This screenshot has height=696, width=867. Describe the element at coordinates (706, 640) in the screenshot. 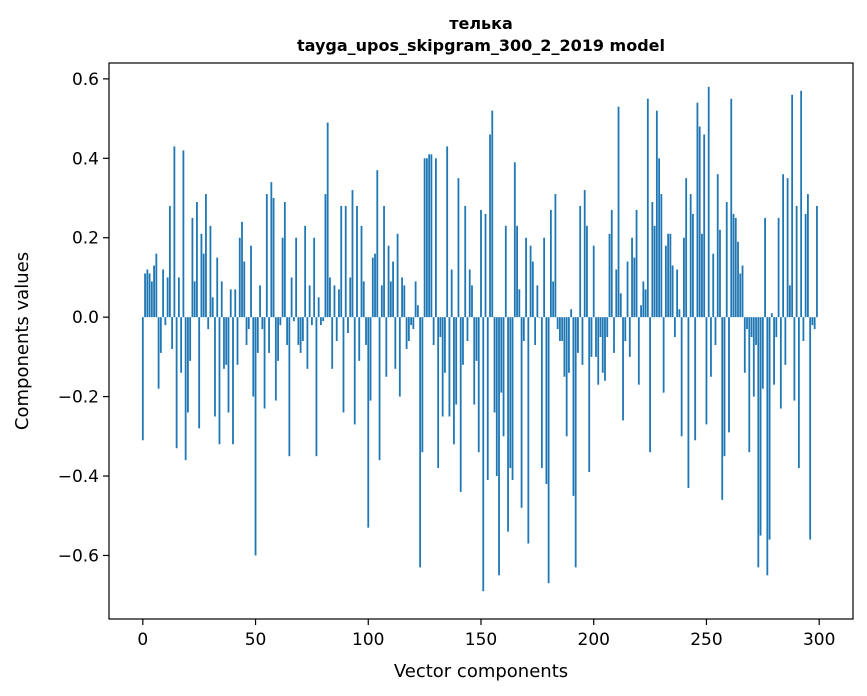

I see `x-tick-label: 250` at that location.